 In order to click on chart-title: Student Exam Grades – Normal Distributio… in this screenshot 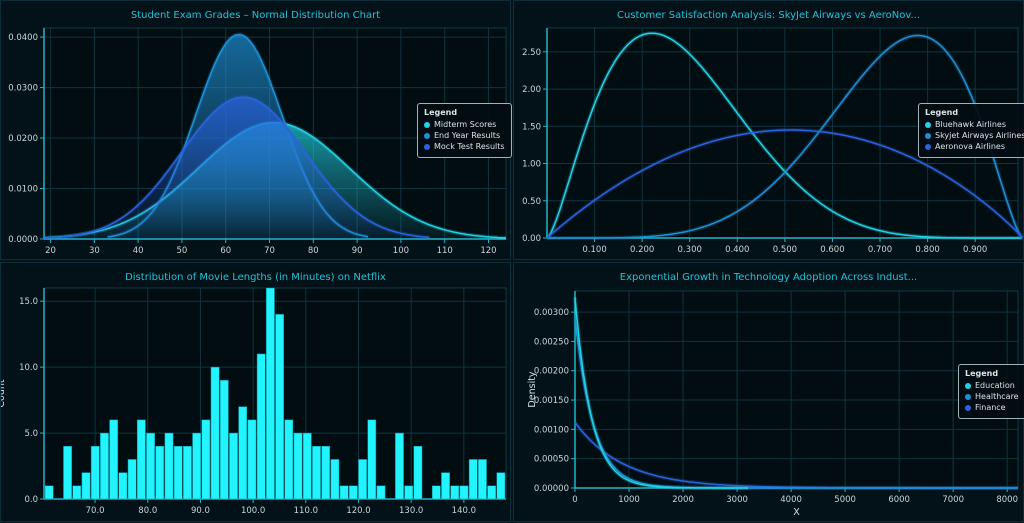, I will do `click(255, 15)`.